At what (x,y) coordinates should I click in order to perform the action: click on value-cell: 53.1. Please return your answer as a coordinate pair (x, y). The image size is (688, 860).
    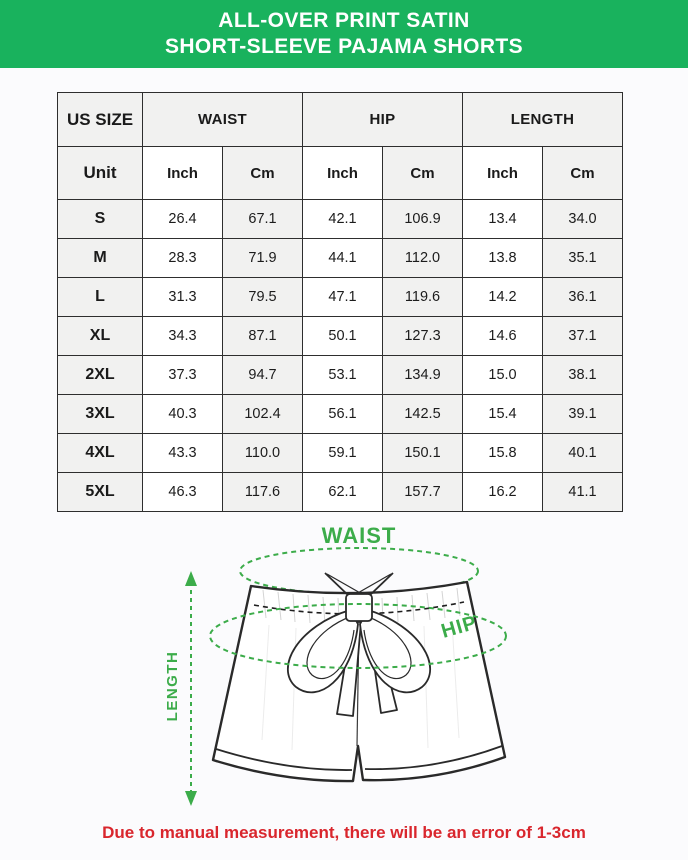
    Looking at the image, I should click on (342, 375).